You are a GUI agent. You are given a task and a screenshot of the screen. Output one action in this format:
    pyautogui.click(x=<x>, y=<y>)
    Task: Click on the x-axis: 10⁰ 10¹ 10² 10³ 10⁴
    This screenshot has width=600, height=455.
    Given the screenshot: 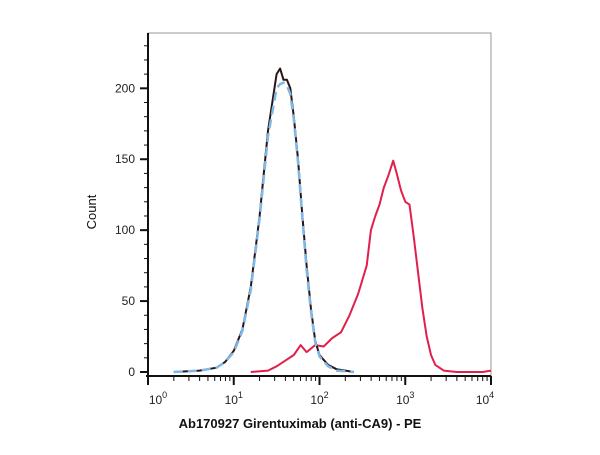 What is the action you would take?
    pyautogui.click(x=320, y=391)
    